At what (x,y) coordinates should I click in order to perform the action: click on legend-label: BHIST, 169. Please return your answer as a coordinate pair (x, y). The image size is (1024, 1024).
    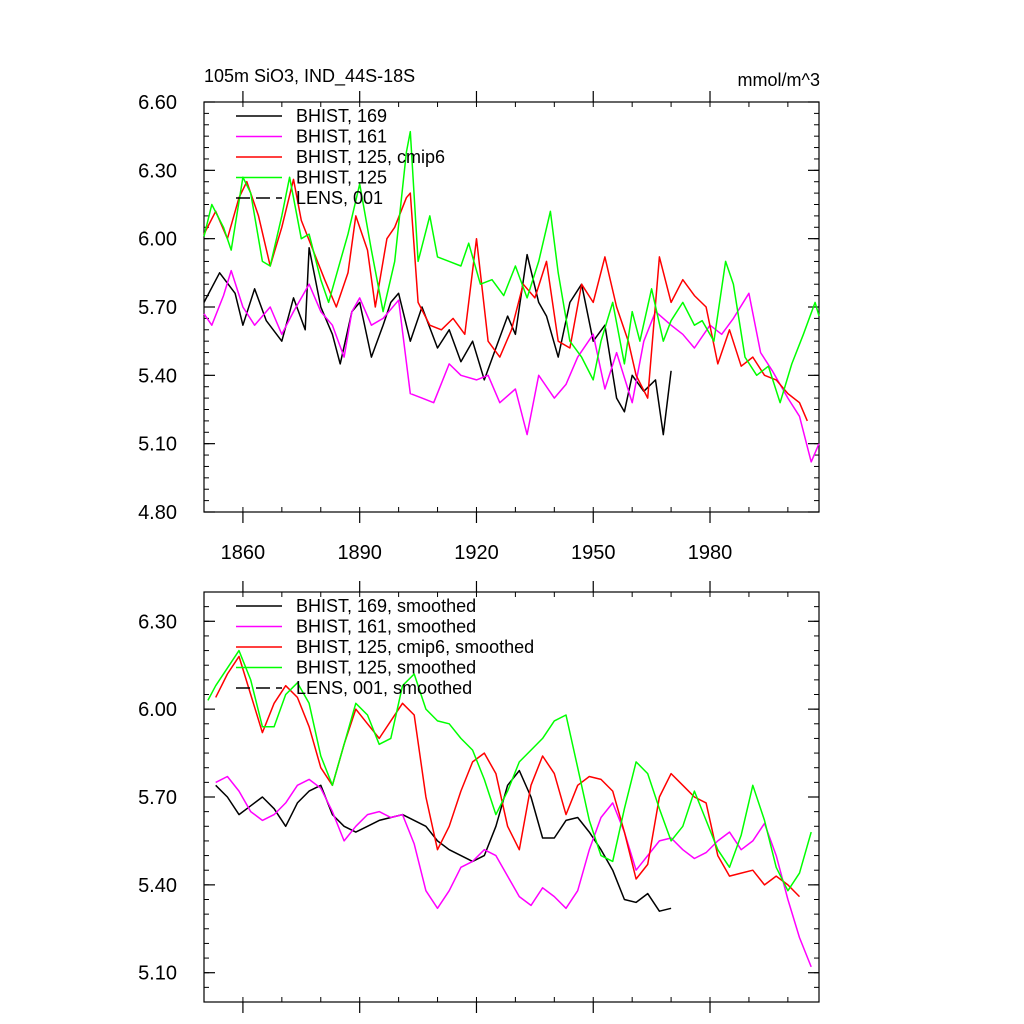
    Looking at the image, I should click on (341, 116).